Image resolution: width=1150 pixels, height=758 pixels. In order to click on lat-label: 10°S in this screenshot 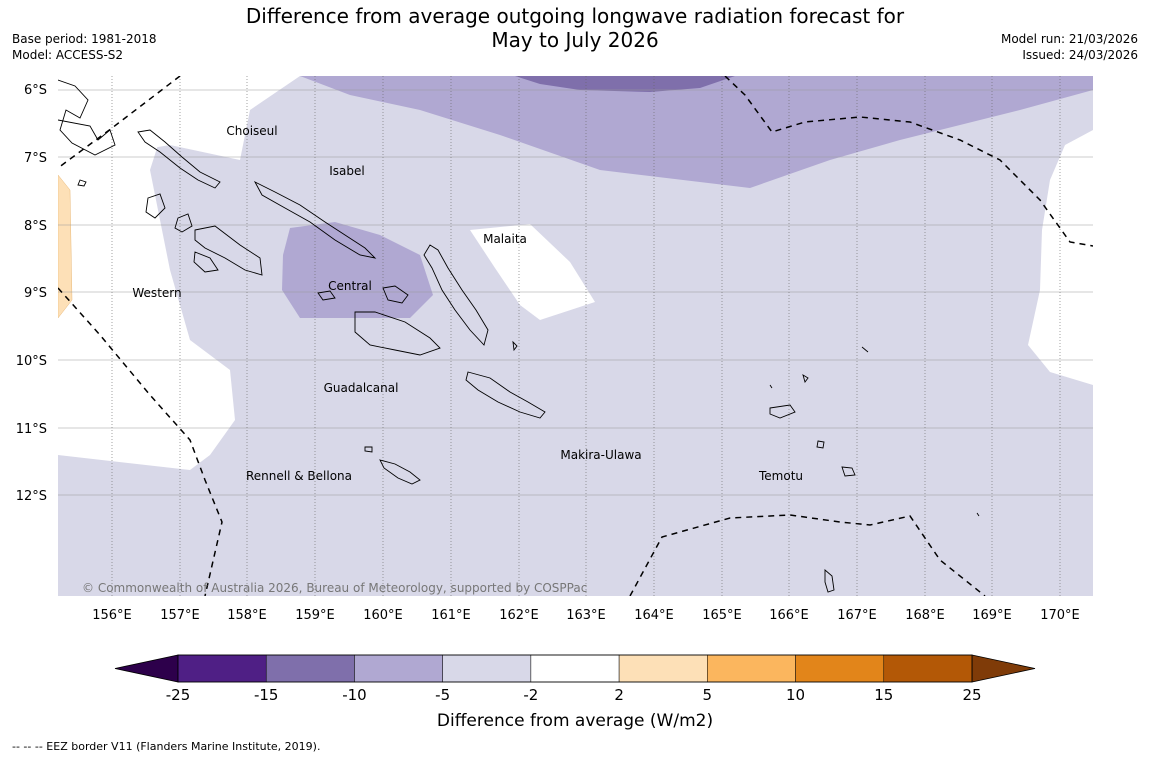, I will do `click(31, 361)`.